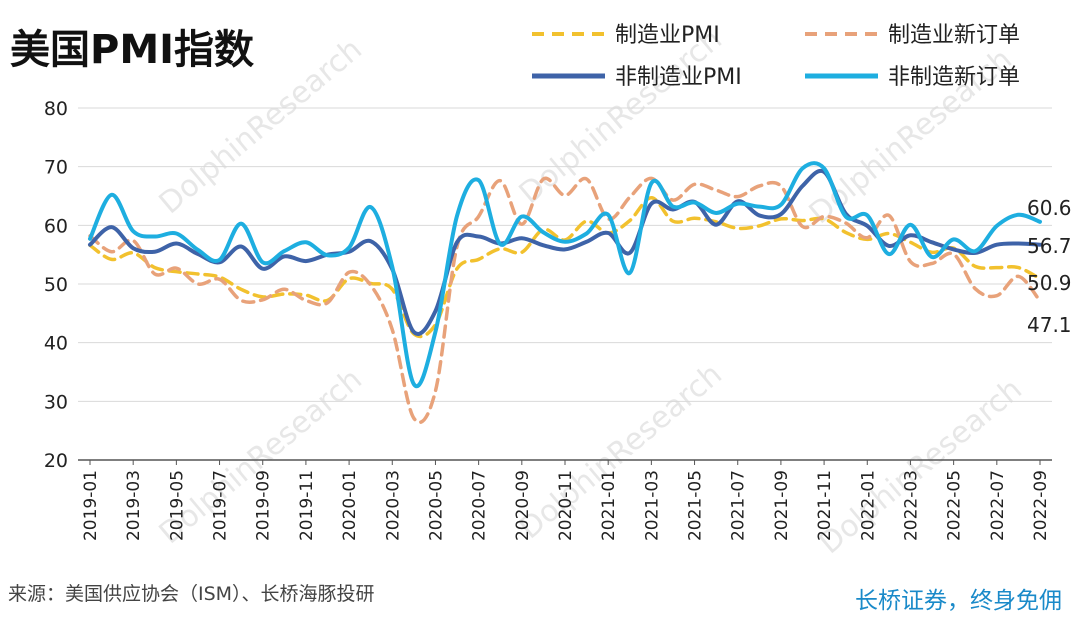 This screenshot has width=1080, height=618. I want to click on end-label-manufacturing-new-orders: 47.1, so click(1049, 325).